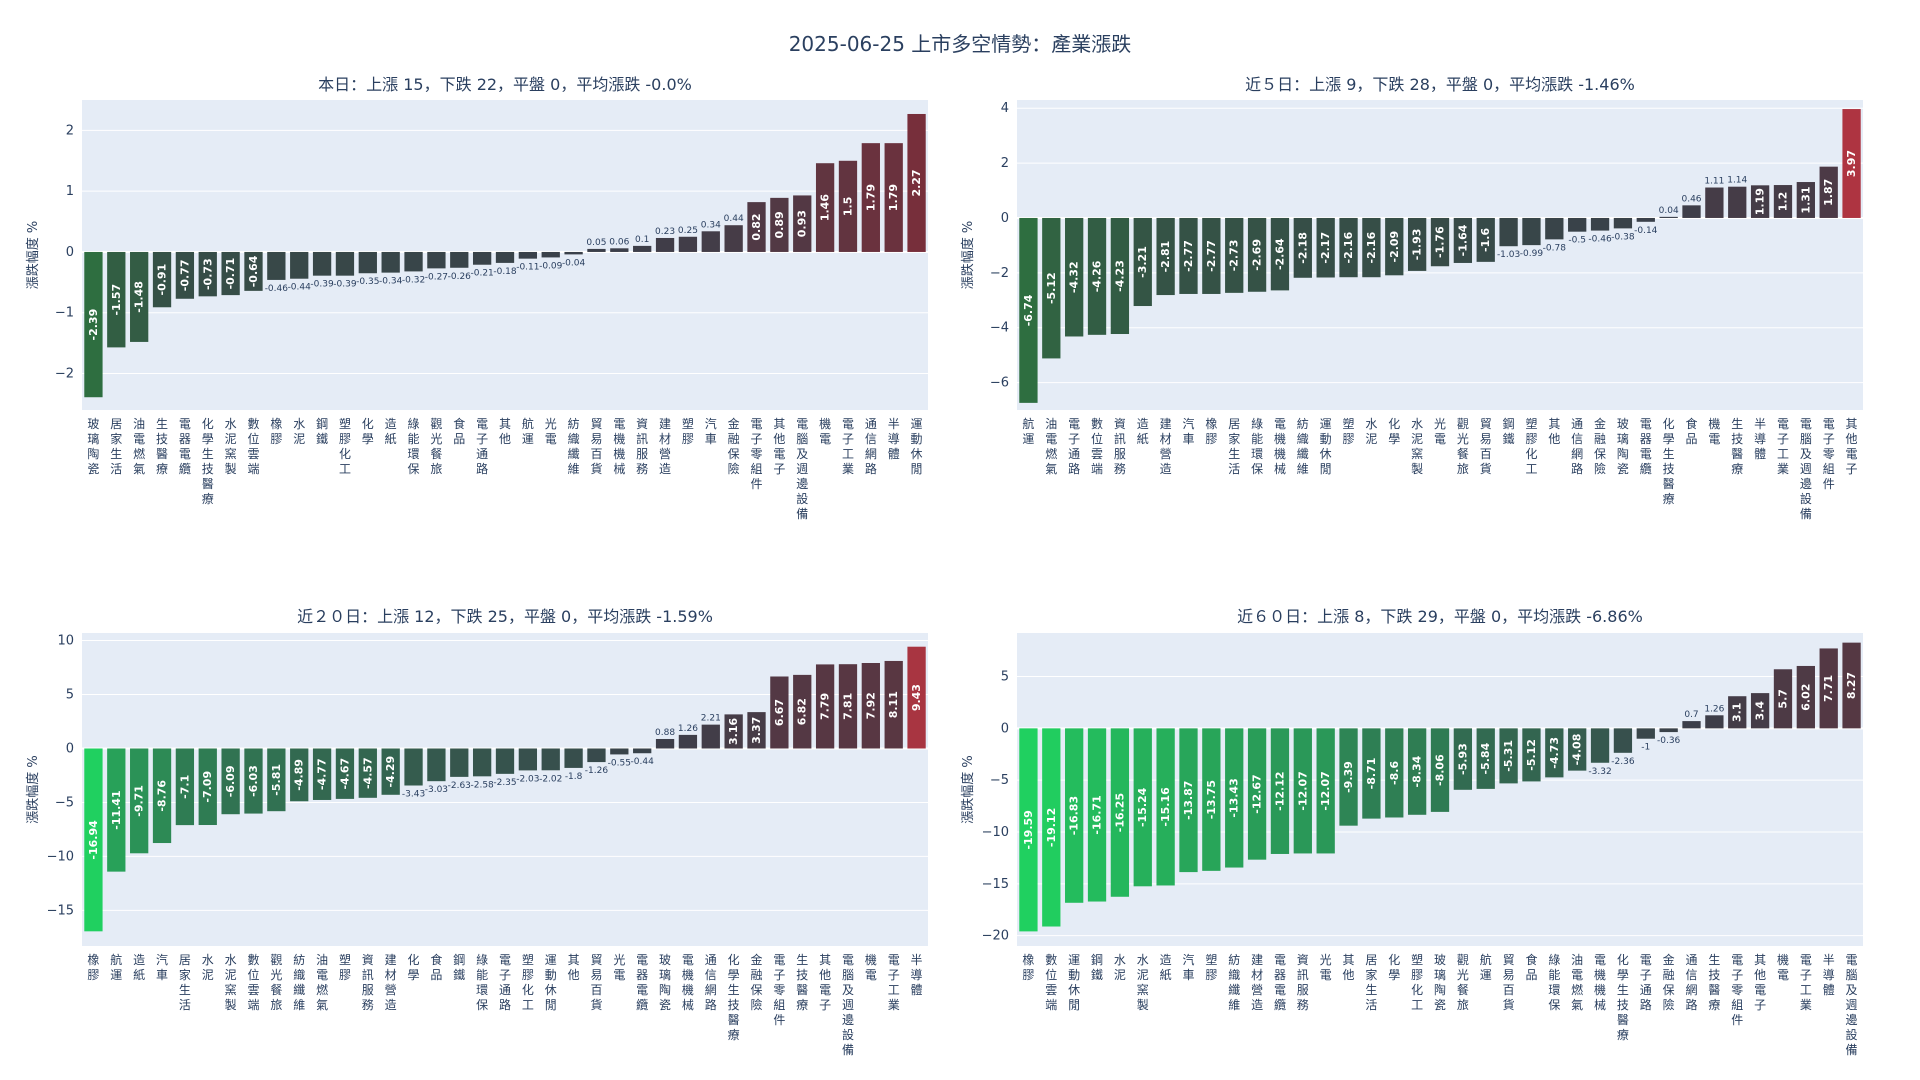 The image size is (1920, 1080). Describe the element at coordinates (367, 773) in the screenshot. I see `bar-value-label: -4.57` at that location.